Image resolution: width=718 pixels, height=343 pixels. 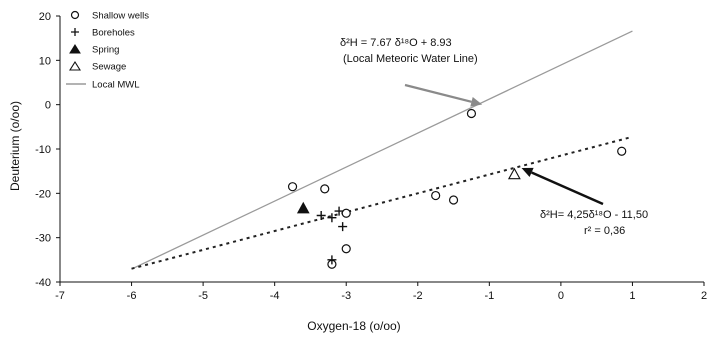 What do you see at coordinates (346, 296) in the screenshot?
I see `x-tick-label: -3` at bounding box center [346, 296].